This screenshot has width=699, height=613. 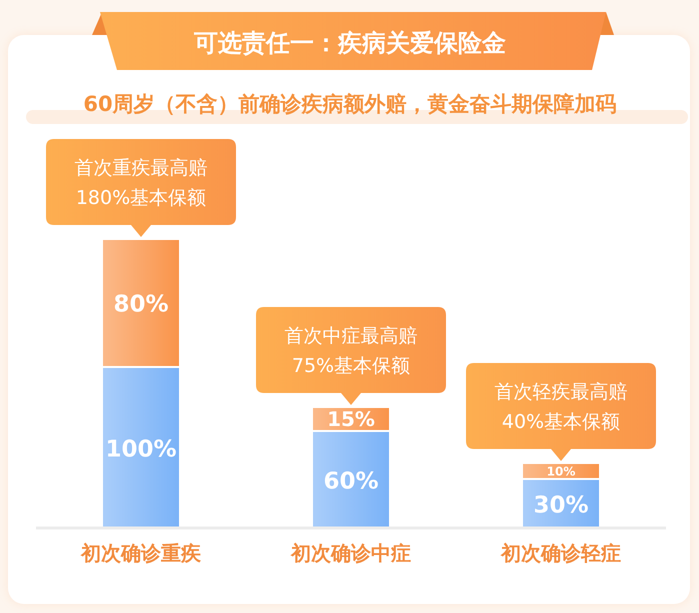 What do you see at coordinates (561, 407) in the screenshot?
I see `annotation: 首次轻疾最高赔 40%基本保额` at bounding box center [561, 407].